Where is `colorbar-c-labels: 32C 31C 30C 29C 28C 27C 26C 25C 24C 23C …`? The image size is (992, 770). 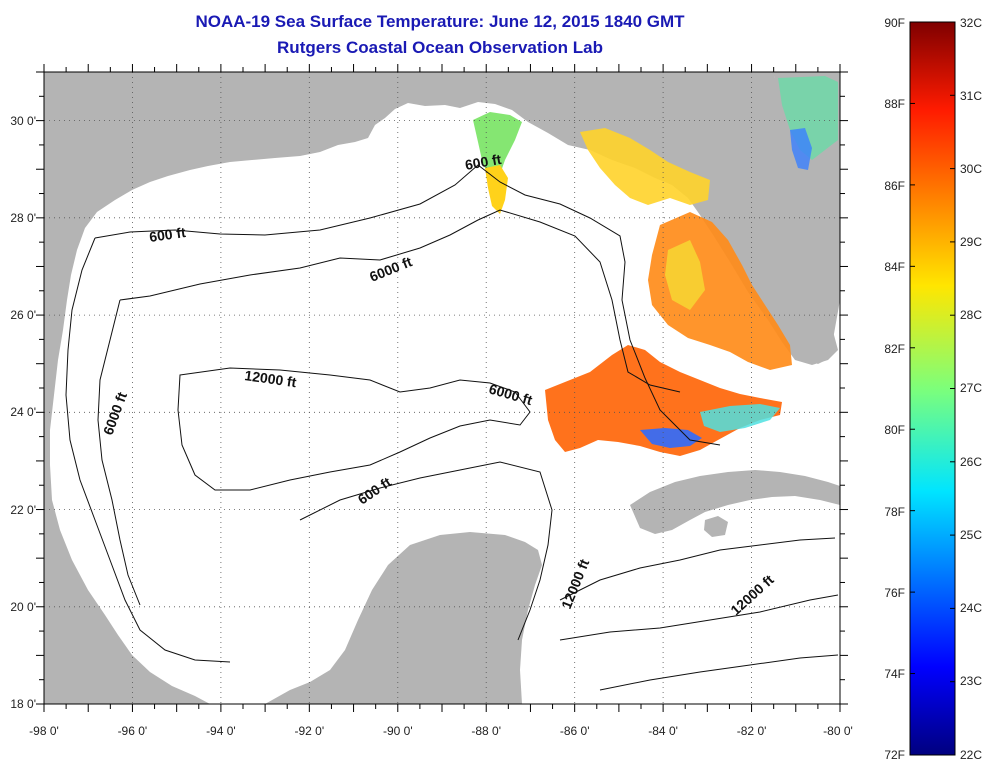
colorbar-c-labels: 32C 31C 30C 29C 28C 27C 26C 25C 24C 23C … is located at coordinates (971, 389).